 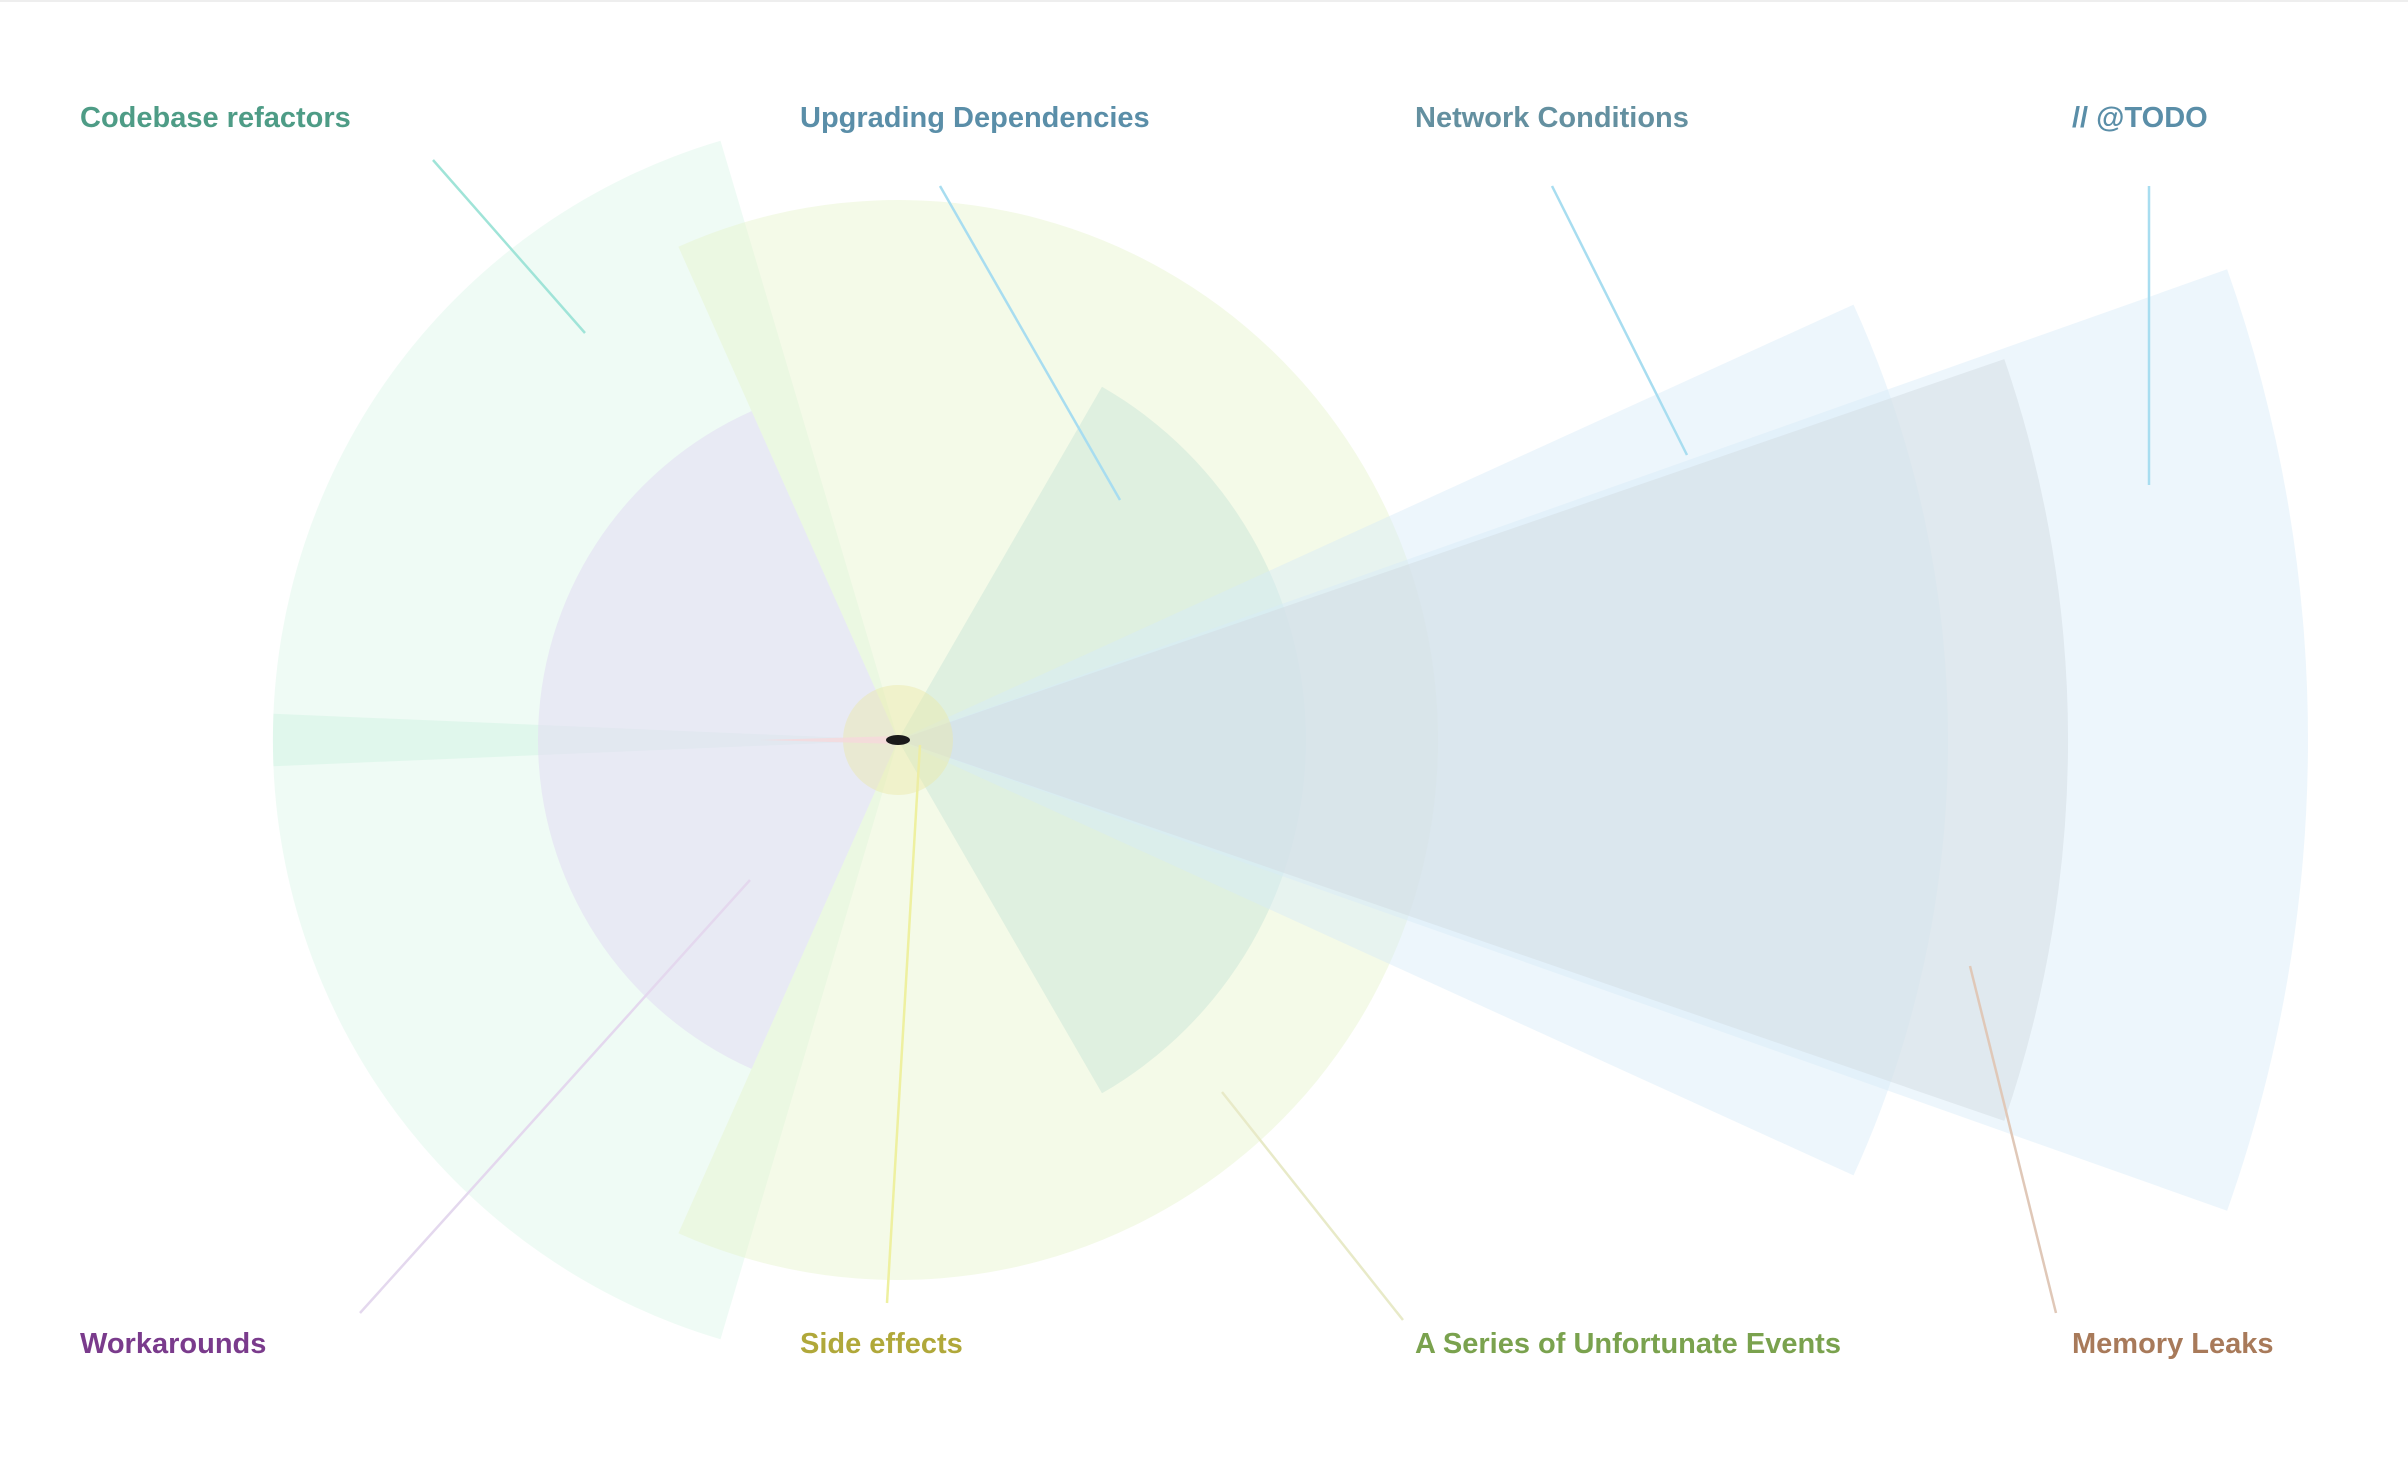 What do you see at coordinates (2140, 118) in the screenshot?
I see `label-todo: // @TODO` at bounding box center [2140, 118].